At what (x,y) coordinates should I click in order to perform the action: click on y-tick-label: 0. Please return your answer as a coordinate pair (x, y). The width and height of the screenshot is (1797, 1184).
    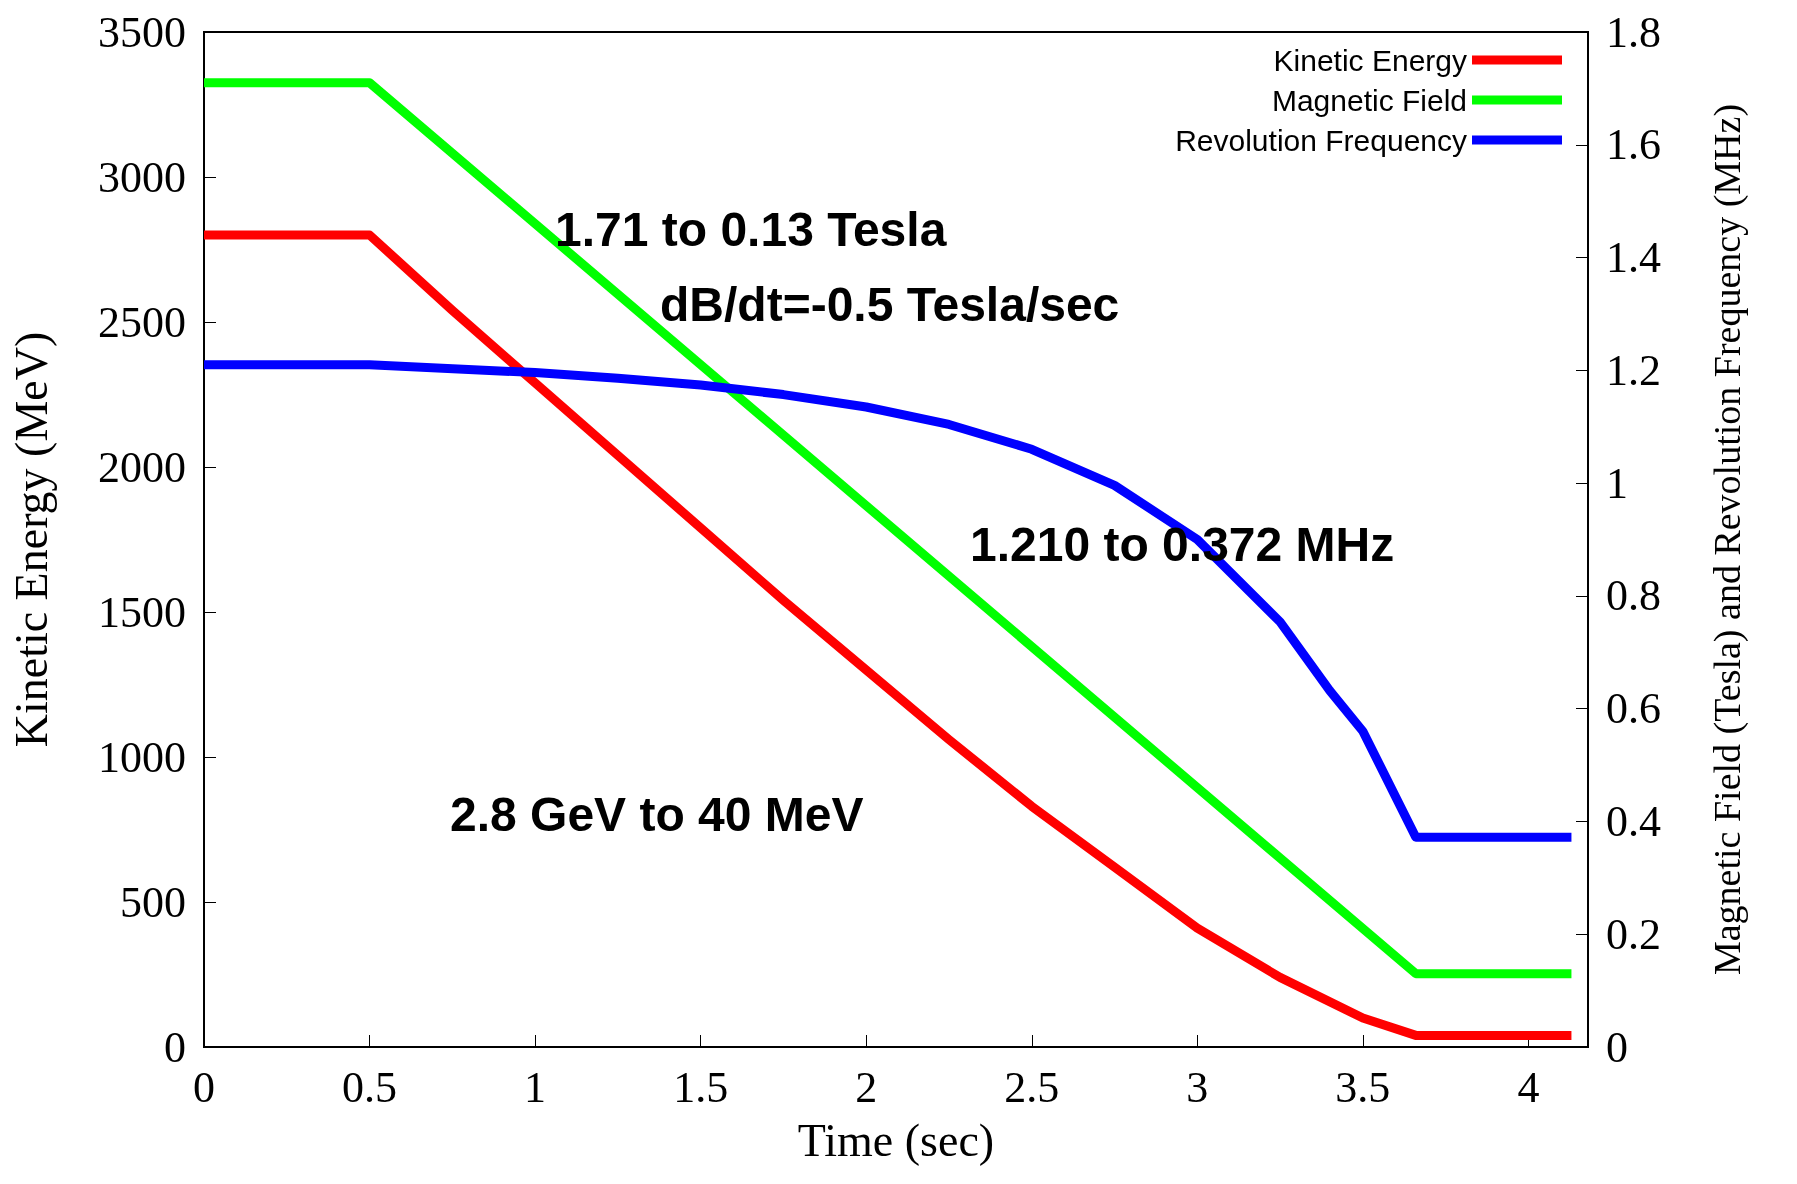
    Looking at the image, I should click on (175, 1047).